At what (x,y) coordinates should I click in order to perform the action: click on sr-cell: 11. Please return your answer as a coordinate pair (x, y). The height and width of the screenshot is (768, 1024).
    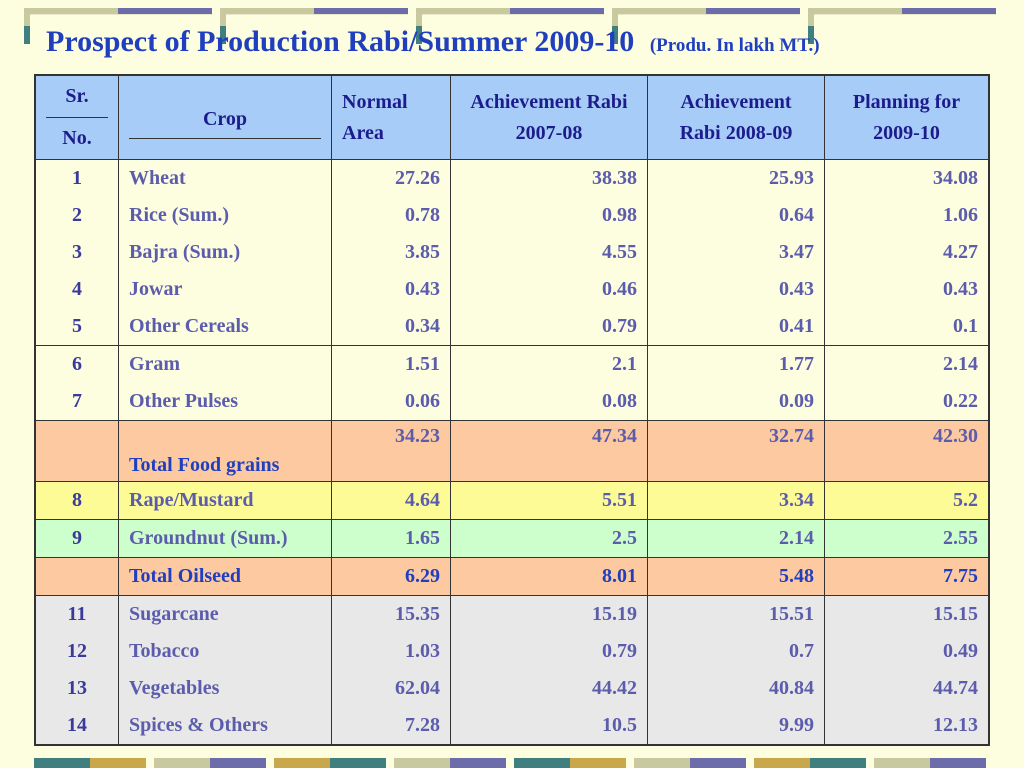
    Looking at the image, I should click on (76, 614).